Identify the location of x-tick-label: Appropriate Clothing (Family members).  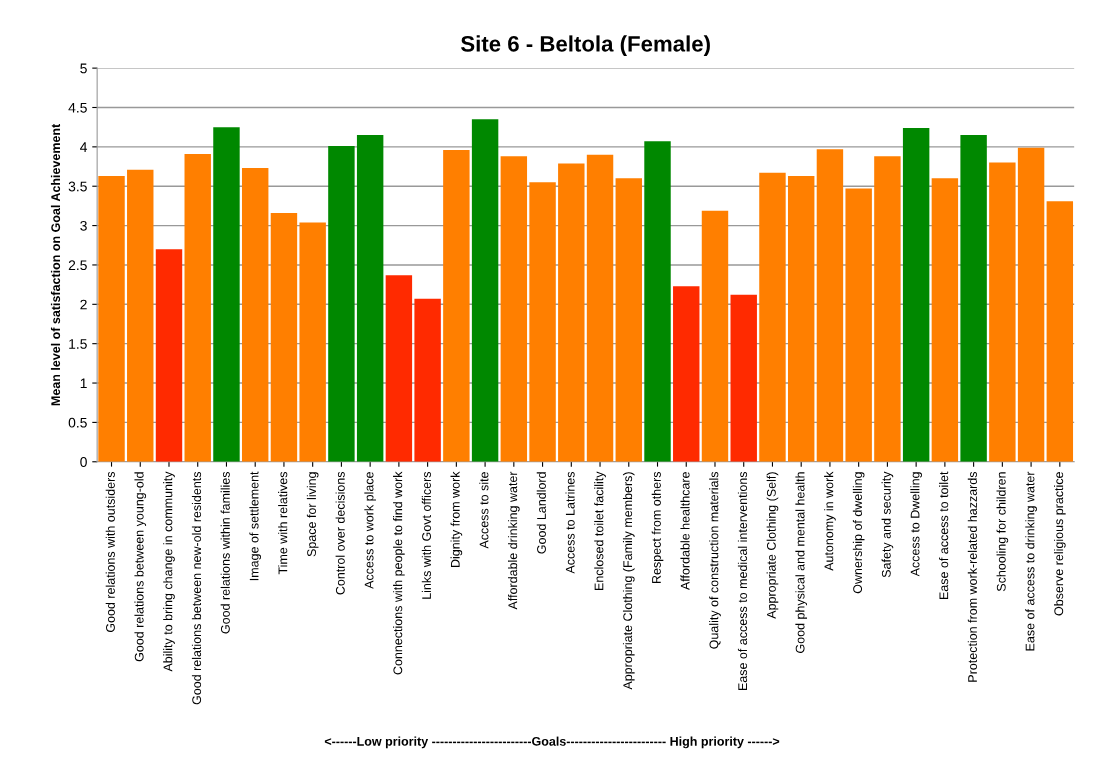
(628, 581).